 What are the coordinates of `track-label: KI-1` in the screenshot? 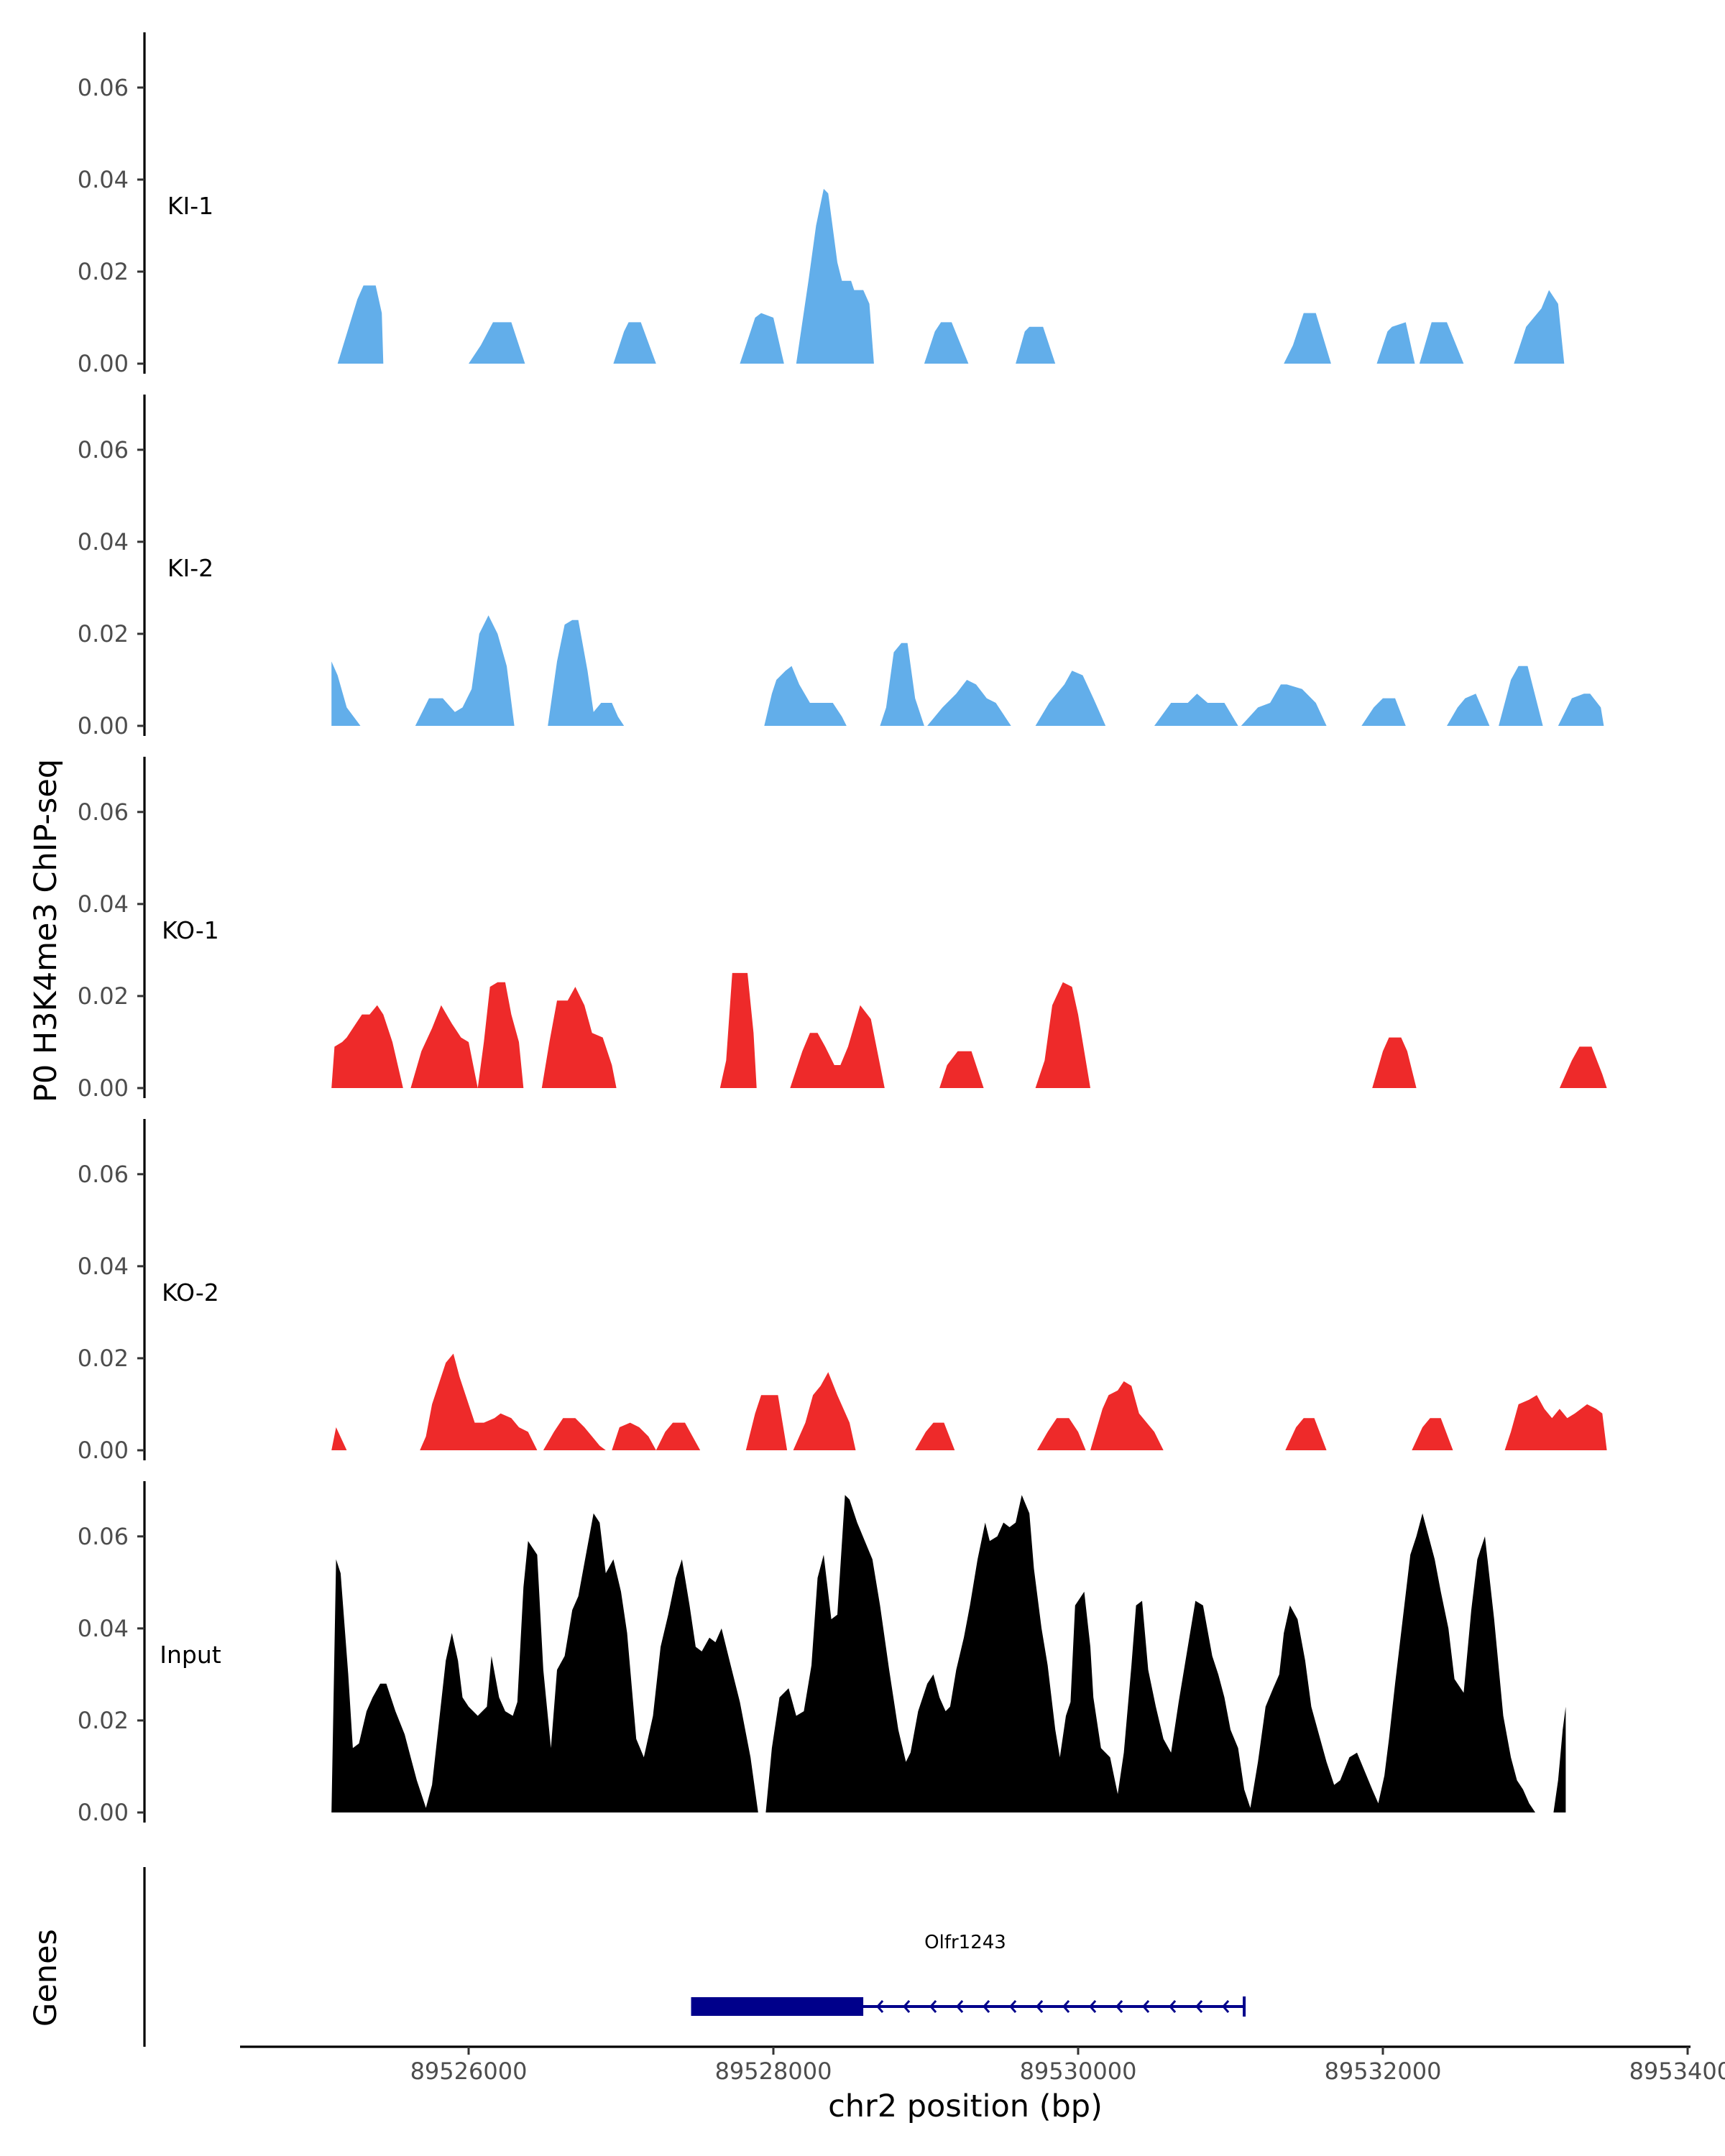 It's located at (190, 206).